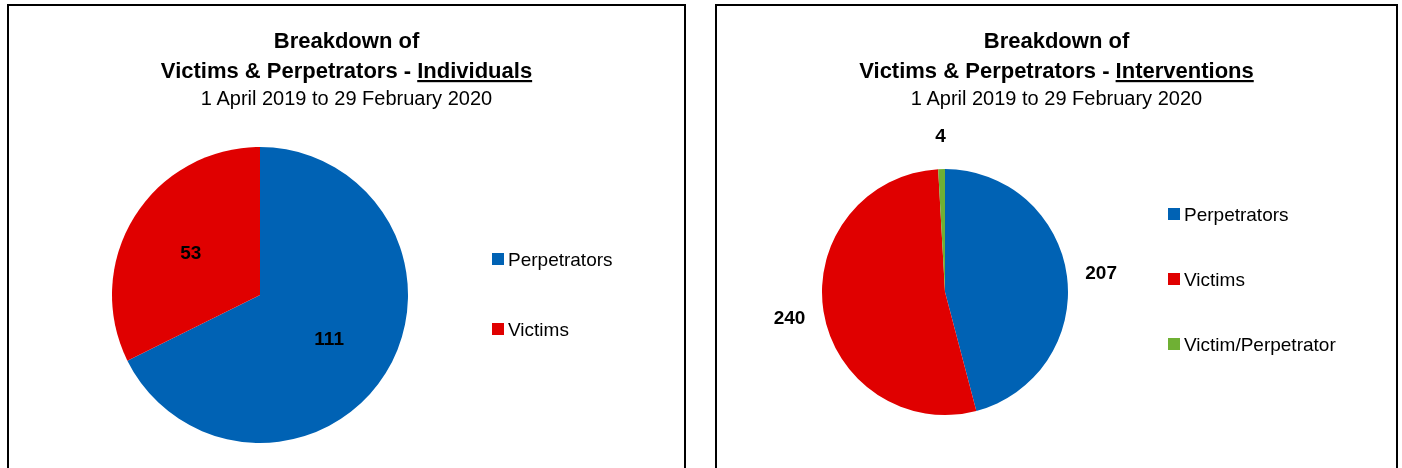  What do you see at coordinates (789, 317) in the screenshot?
I see `data-label: 240` at bounding box center [789, 317].